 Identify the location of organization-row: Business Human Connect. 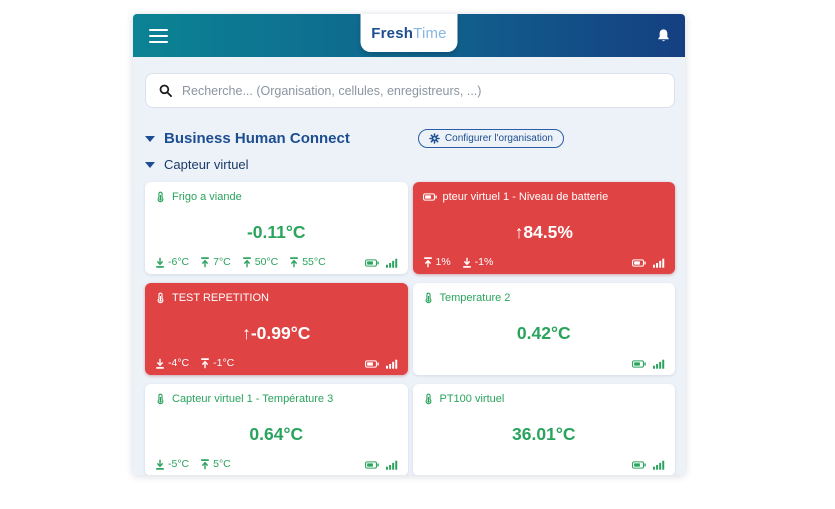
(410, 138).